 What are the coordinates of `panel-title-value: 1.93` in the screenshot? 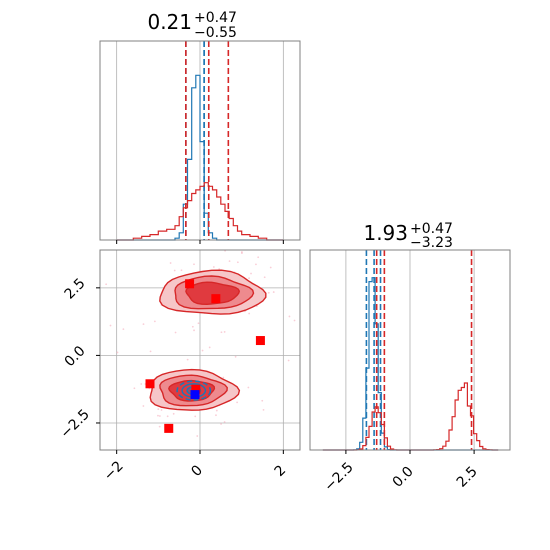 It's located at (385, 233).